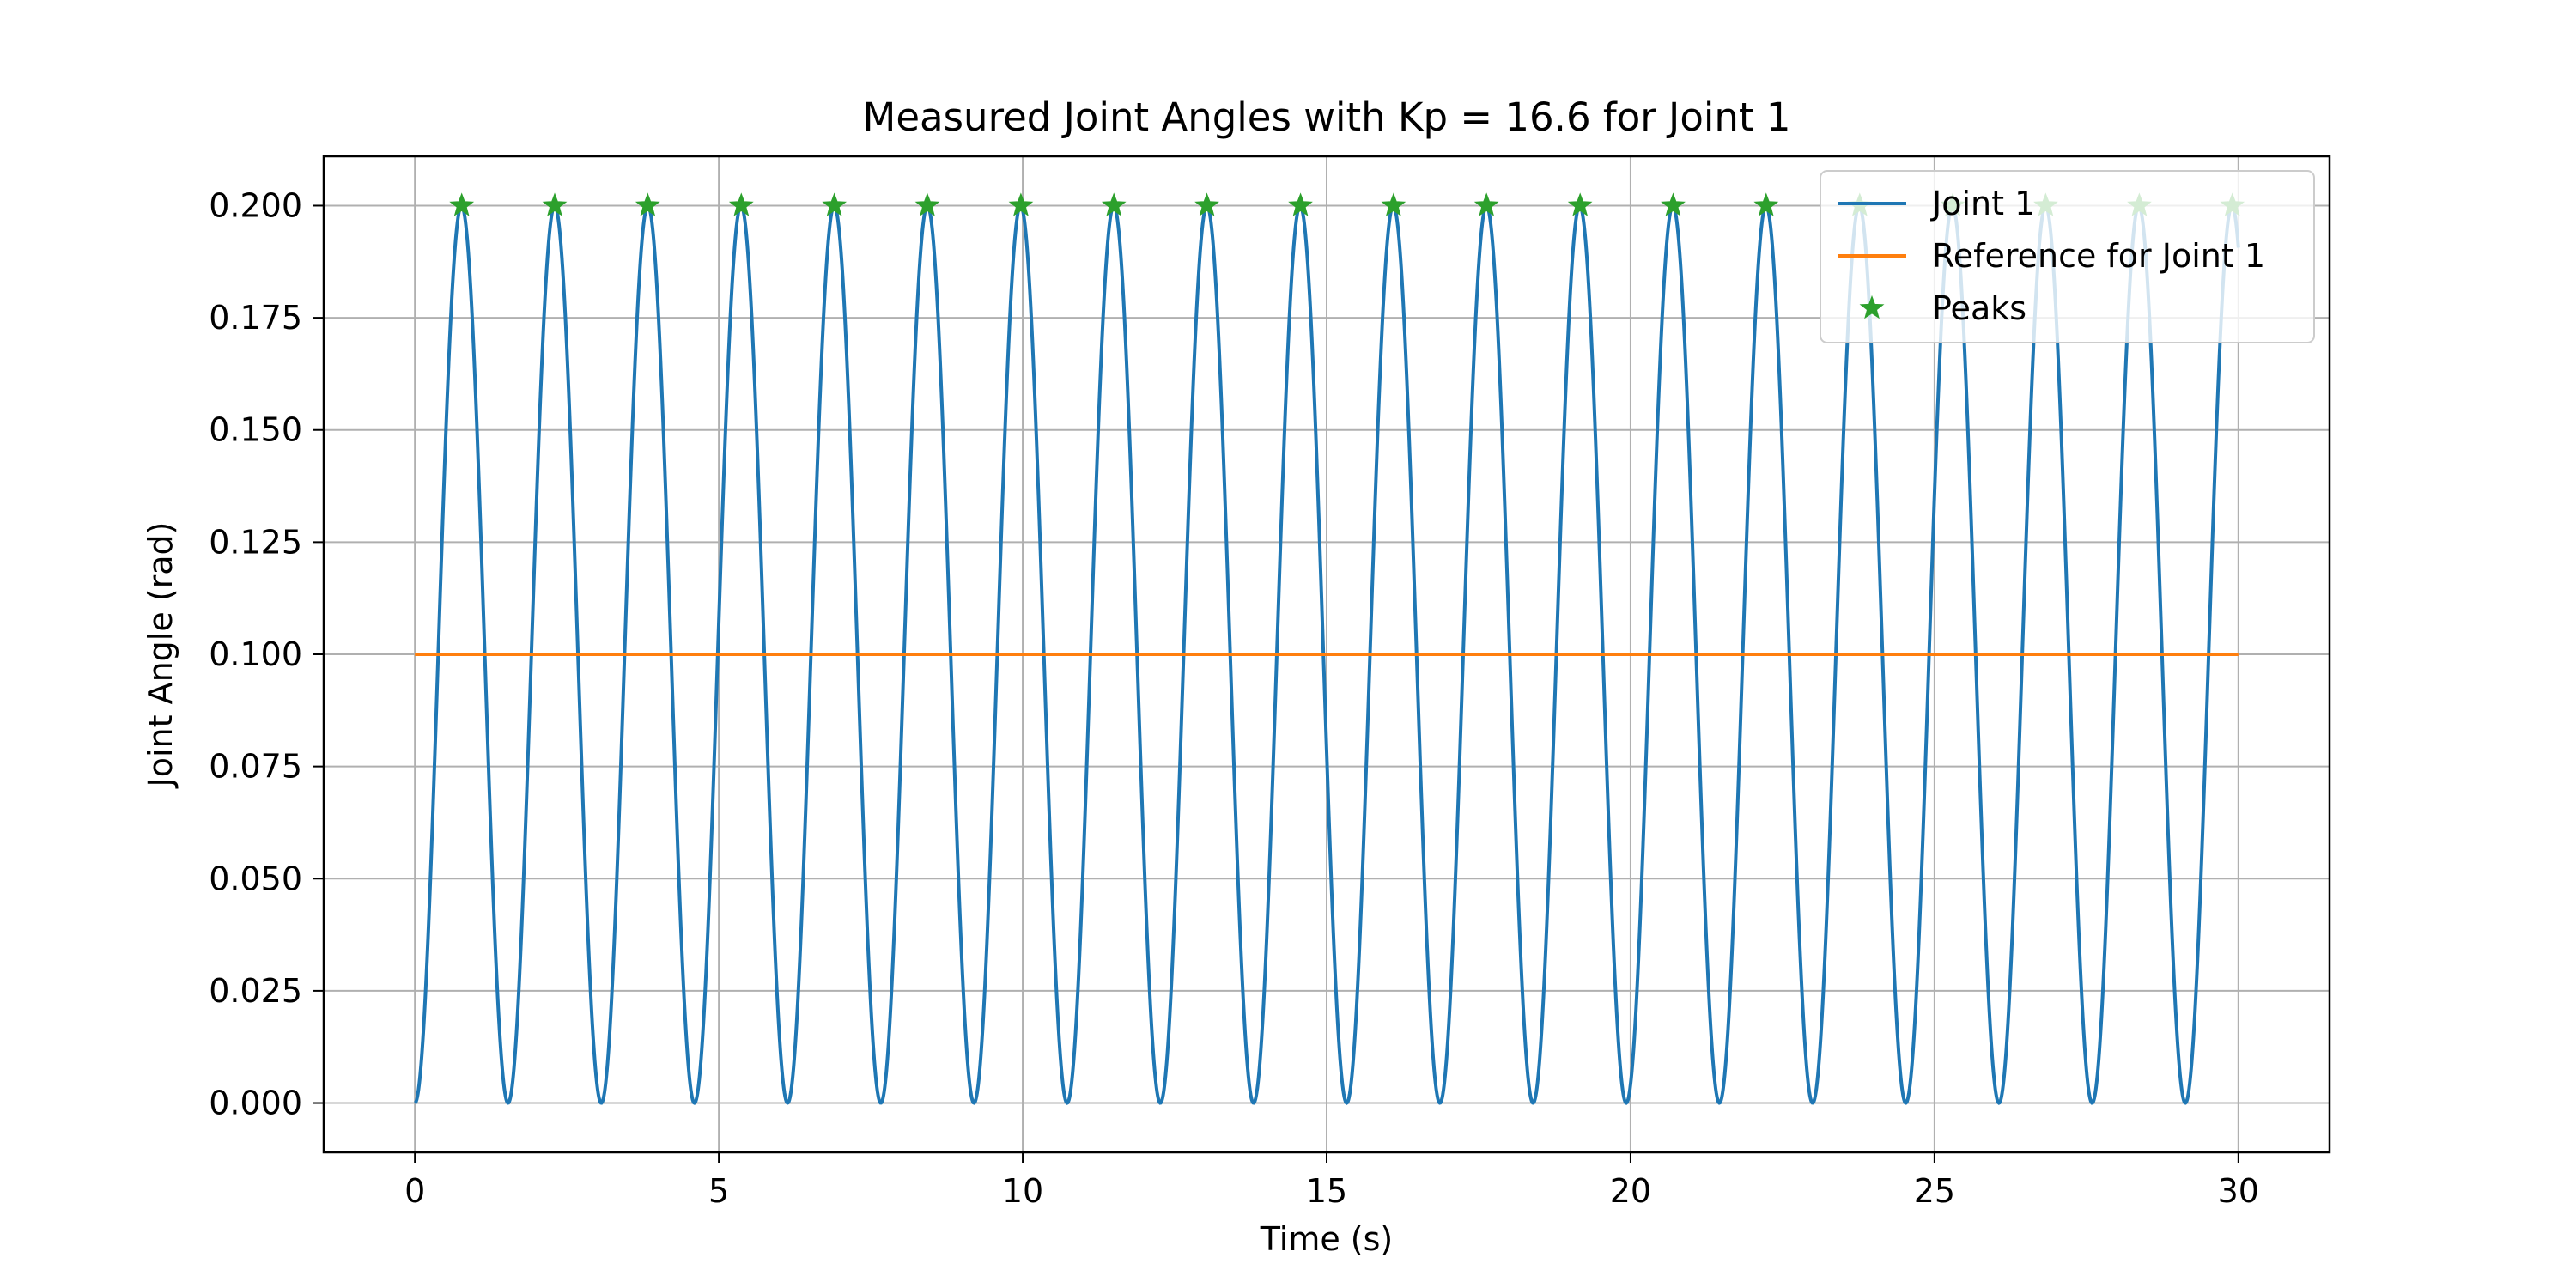 The width and height of the screenshot is (2576, 1288). Describe the element at coordinates (255, 430) in the screenshot. I see `y-tick-label: 0.150` at that location.